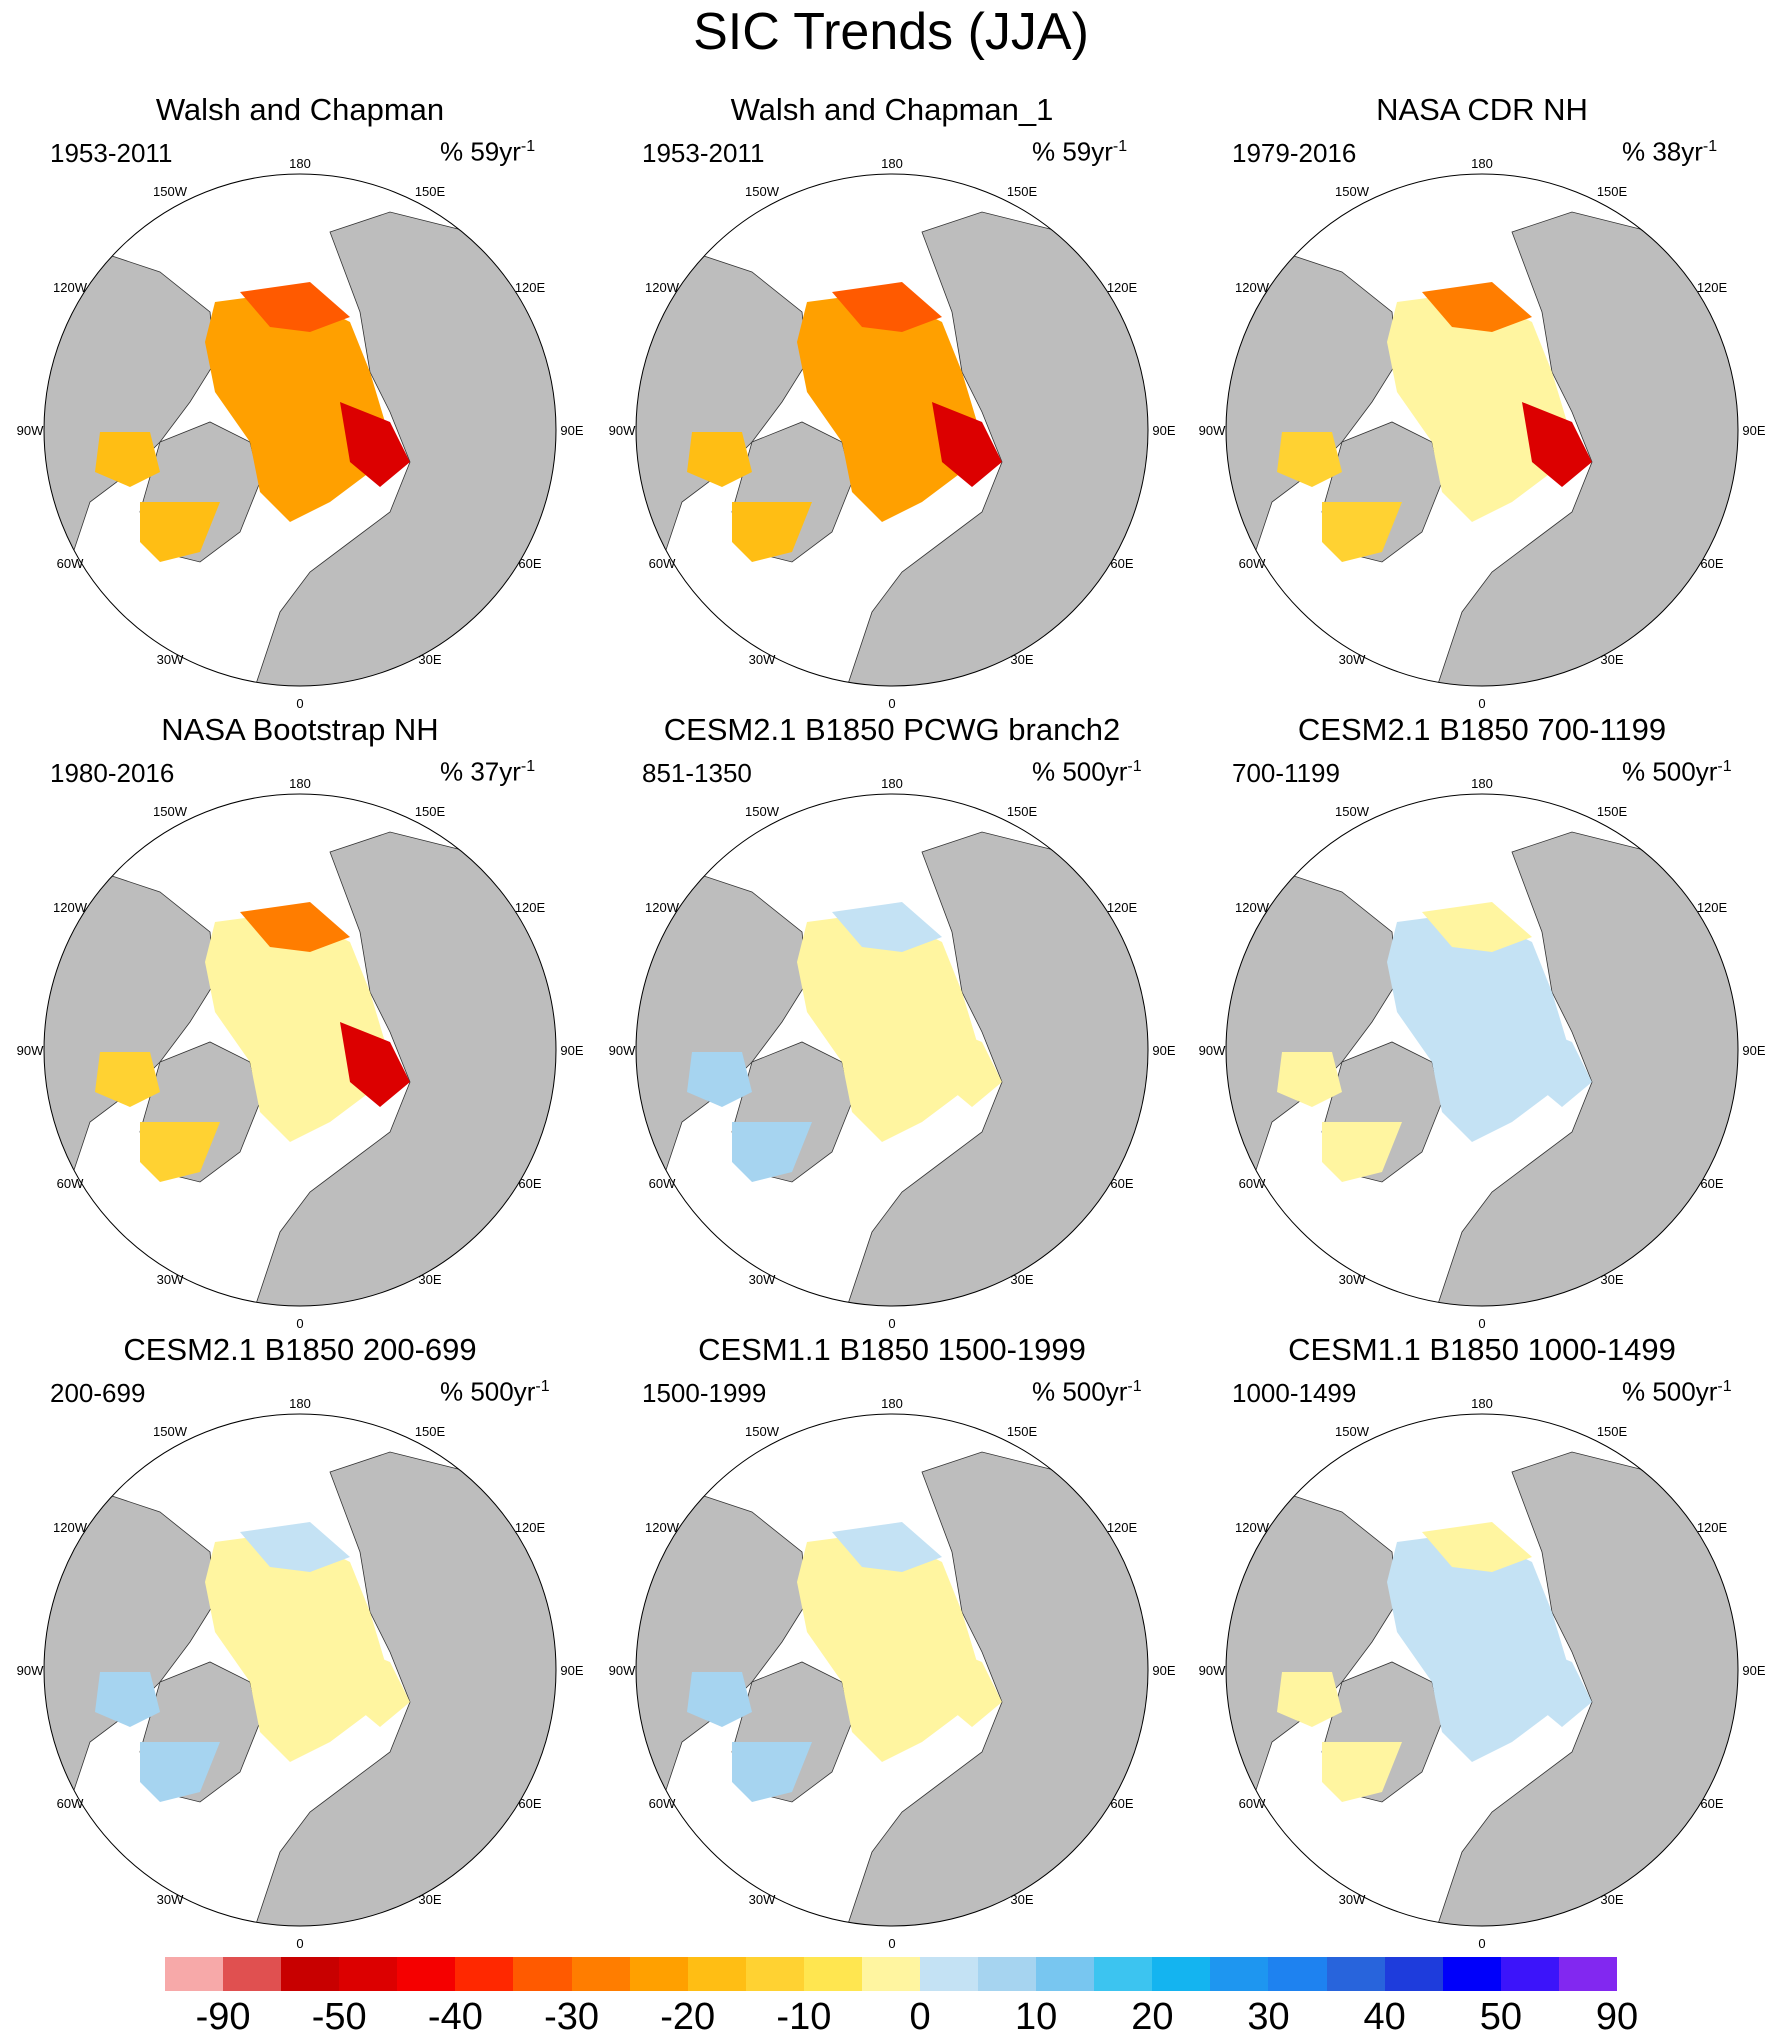 This screenshot has width=1782, height=2043. What do you see at coordinates (1152, 2017) in the screenshot?
I see `colorbar-tick-label: 20` at bounding box center [1152, 2017].